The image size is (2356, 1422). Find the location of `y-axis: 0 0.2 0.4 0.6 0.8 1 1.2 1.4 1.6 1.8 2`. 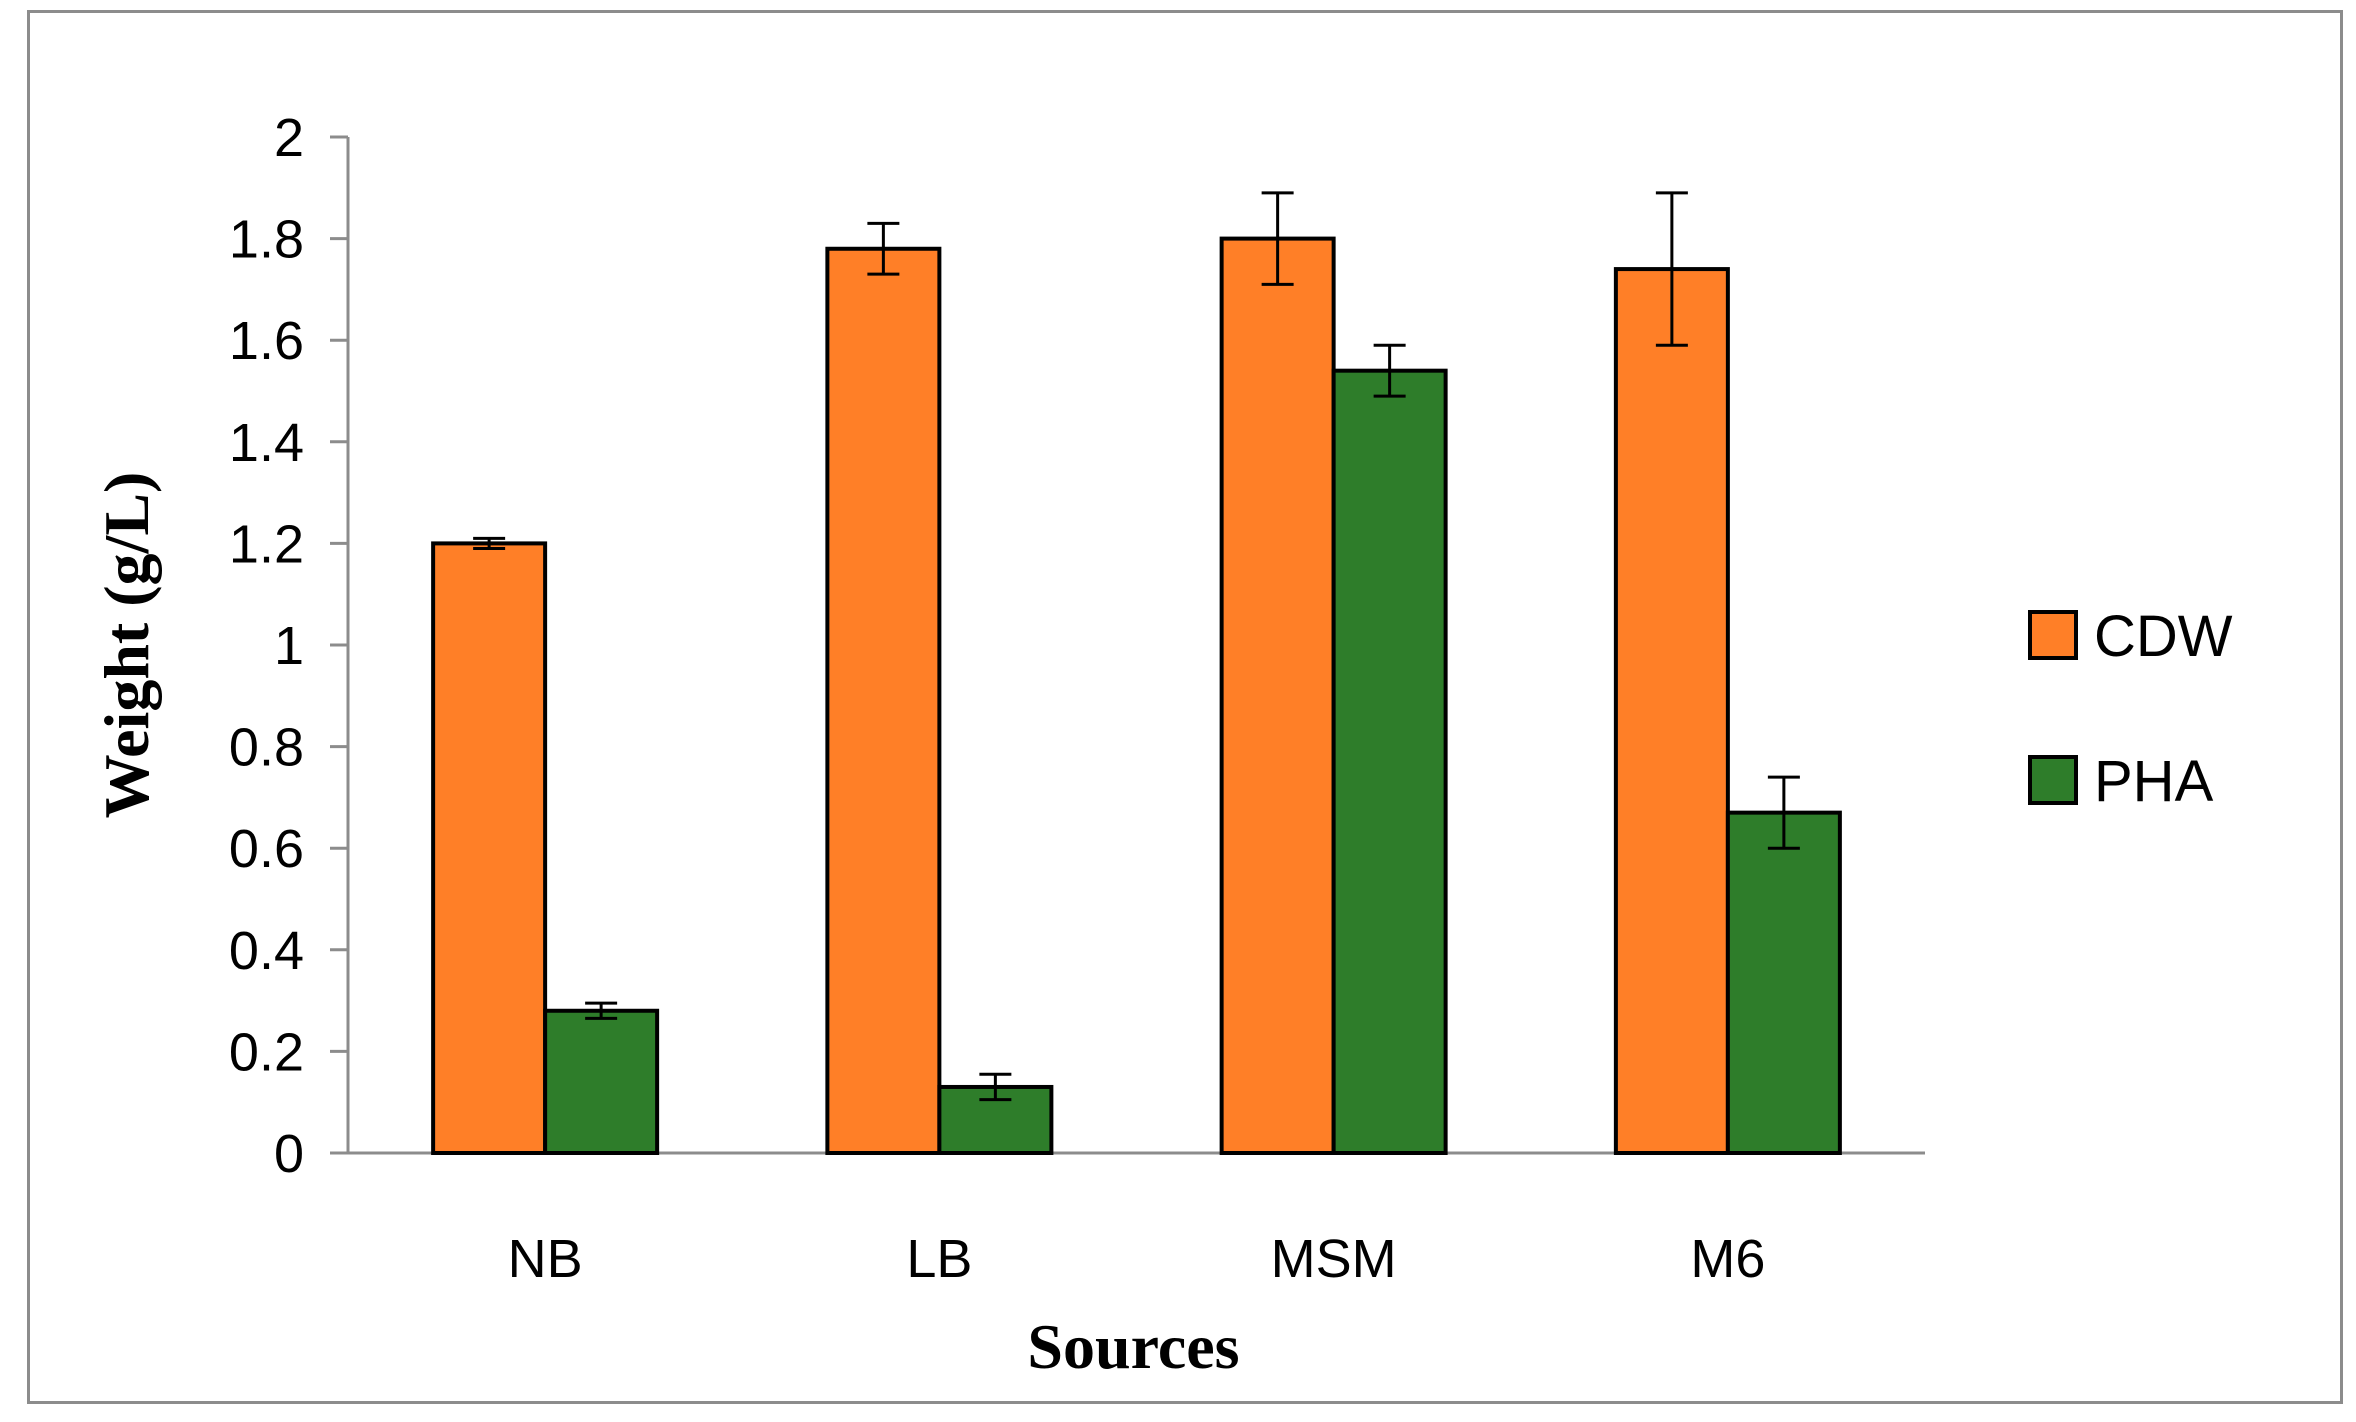

y-axis: 0 0.2 0.4 0.6 0.8 1 1.2 1.4 1.6 1.8 2 is located at coordinates (289, 646).